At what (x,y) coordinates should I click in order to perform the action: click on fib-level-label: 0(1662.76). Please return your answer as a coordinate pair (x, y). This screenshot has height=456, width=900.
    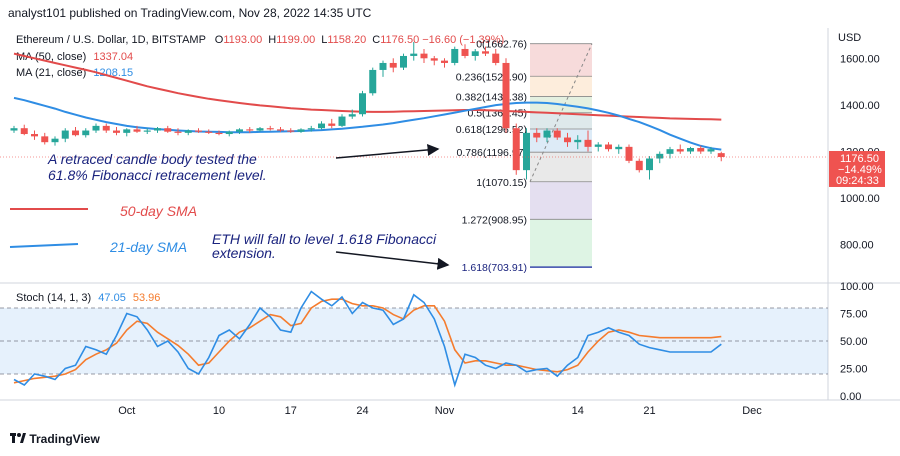
    Looking at the image, I should click on (501, 45).